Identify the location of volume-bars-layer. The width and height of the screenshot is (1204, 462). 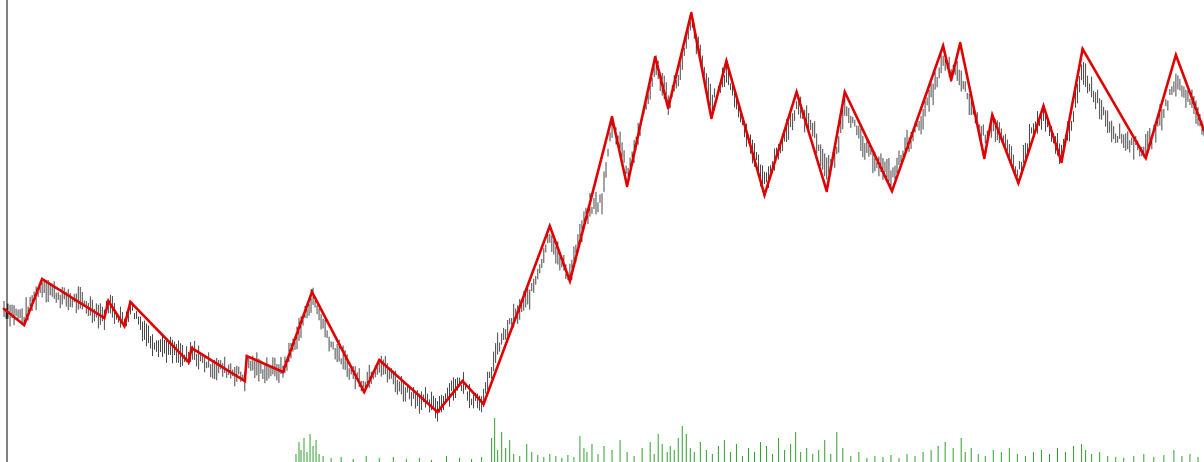
(747, 440).